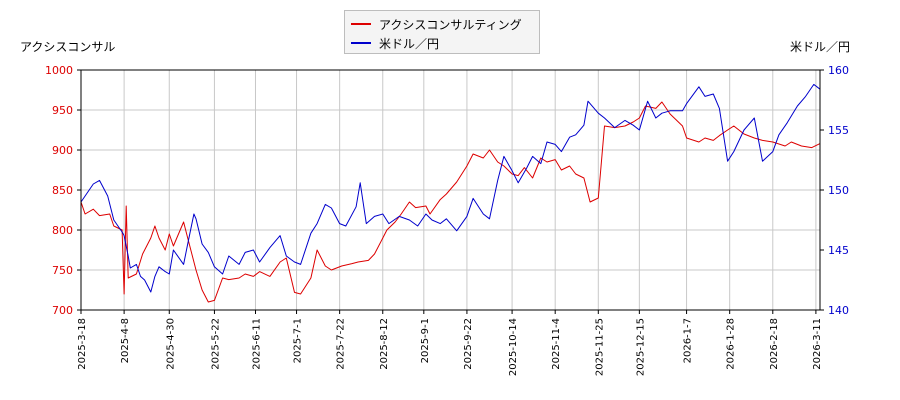 This screenshot has height=400, width=900. What do you see at coordinates (820, 47) in the screenshot?
I see `right-axis-title: 米ドル／円` at bounding box center [820, 47].